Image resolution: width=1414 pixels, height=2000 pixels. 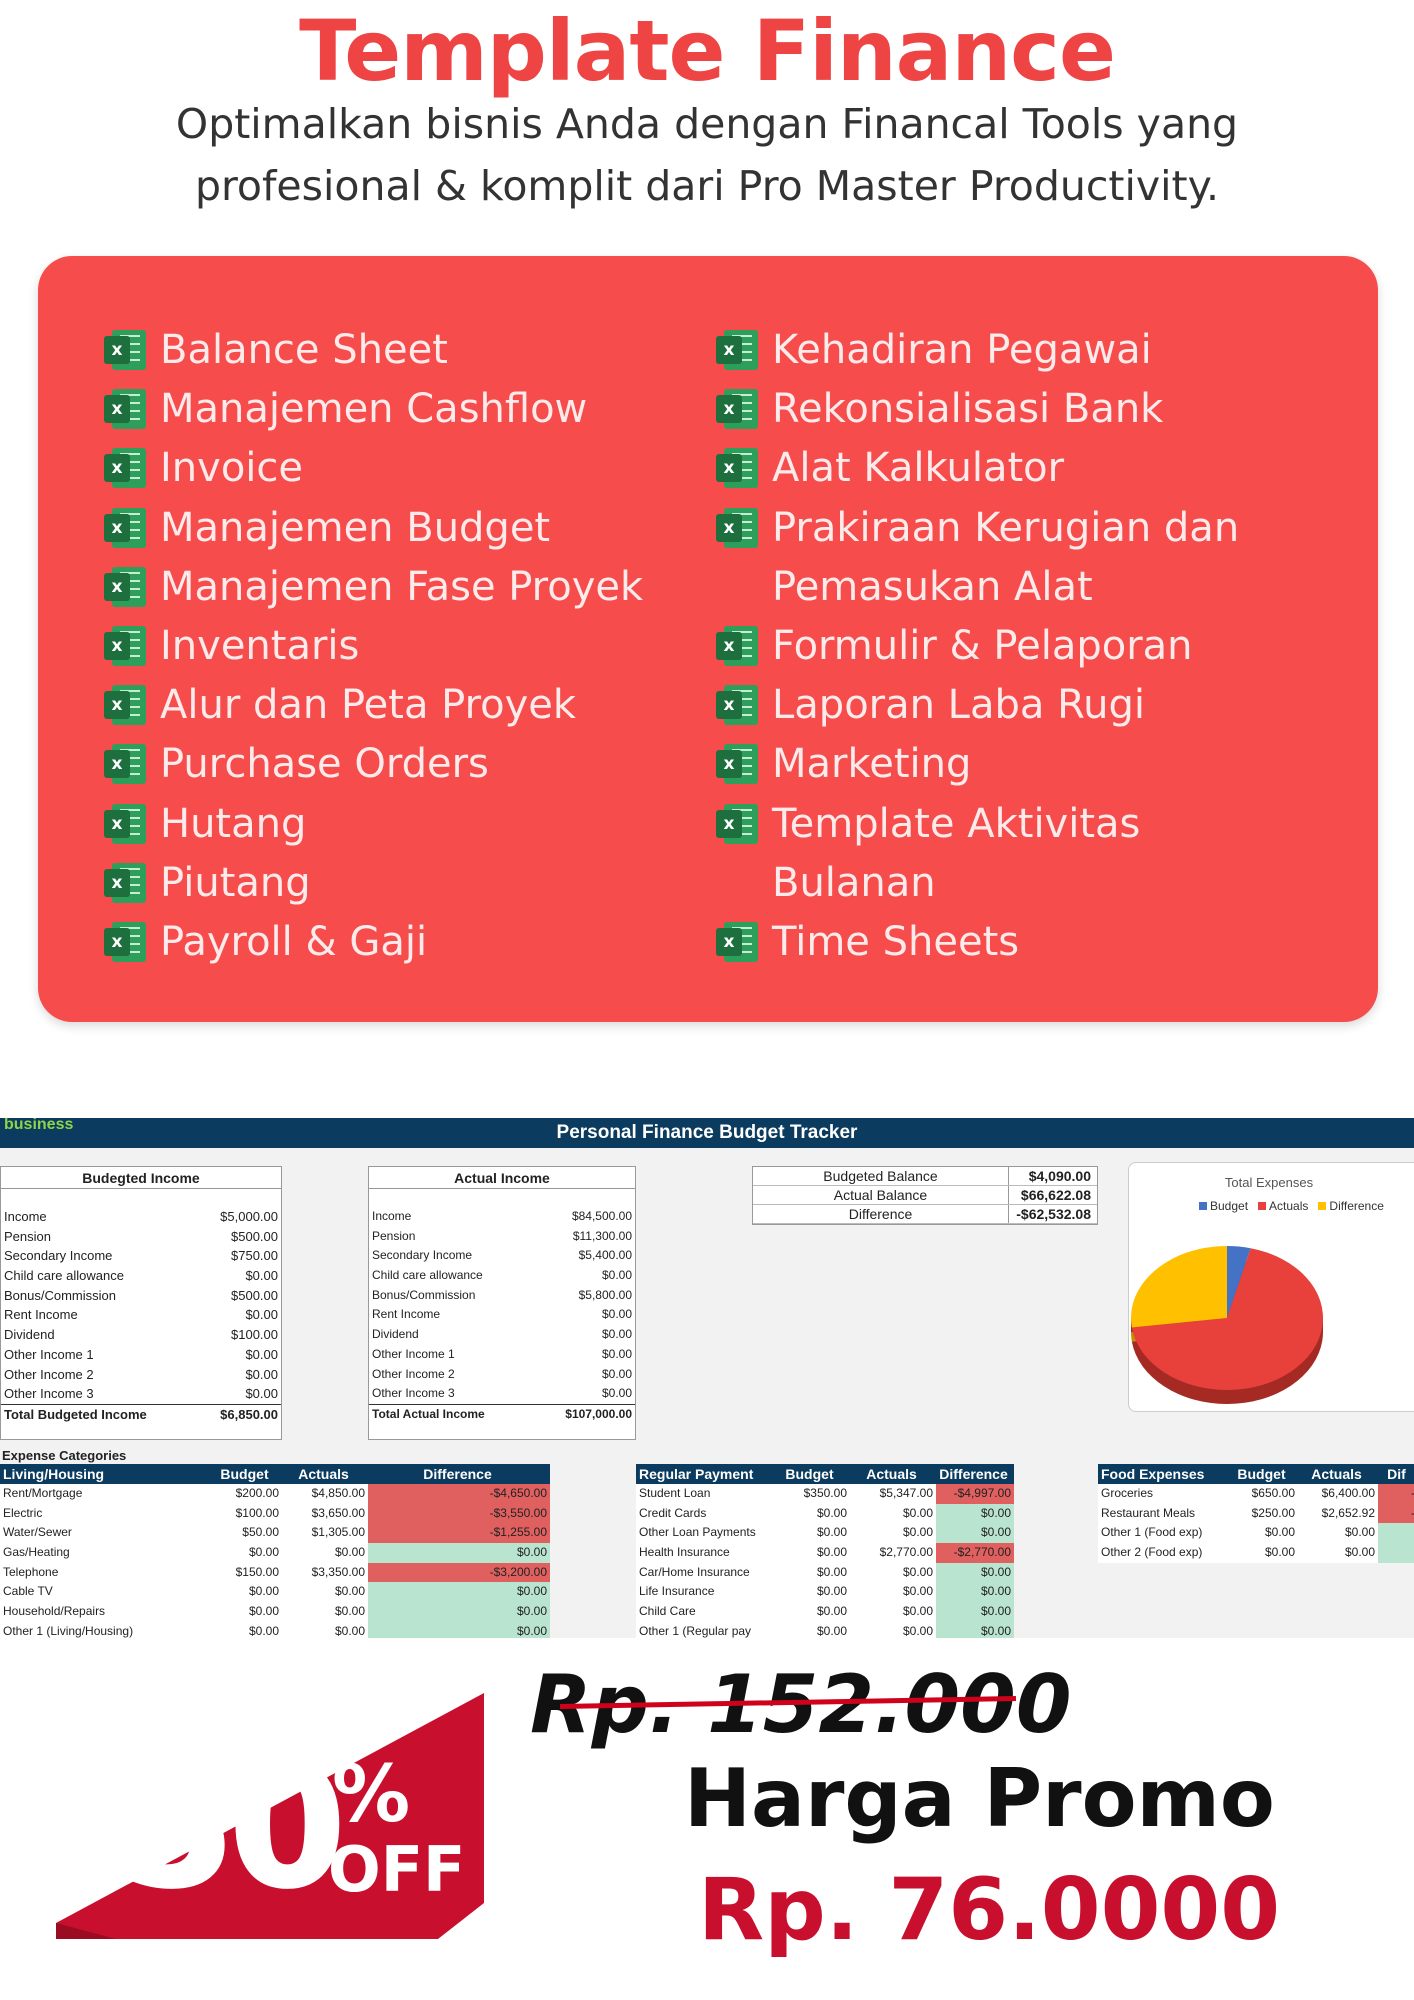 What do you see at coordinates (29, 1335) in the screenshot?
I see `income-label: Dividend` at bounding box center [29, 1335].